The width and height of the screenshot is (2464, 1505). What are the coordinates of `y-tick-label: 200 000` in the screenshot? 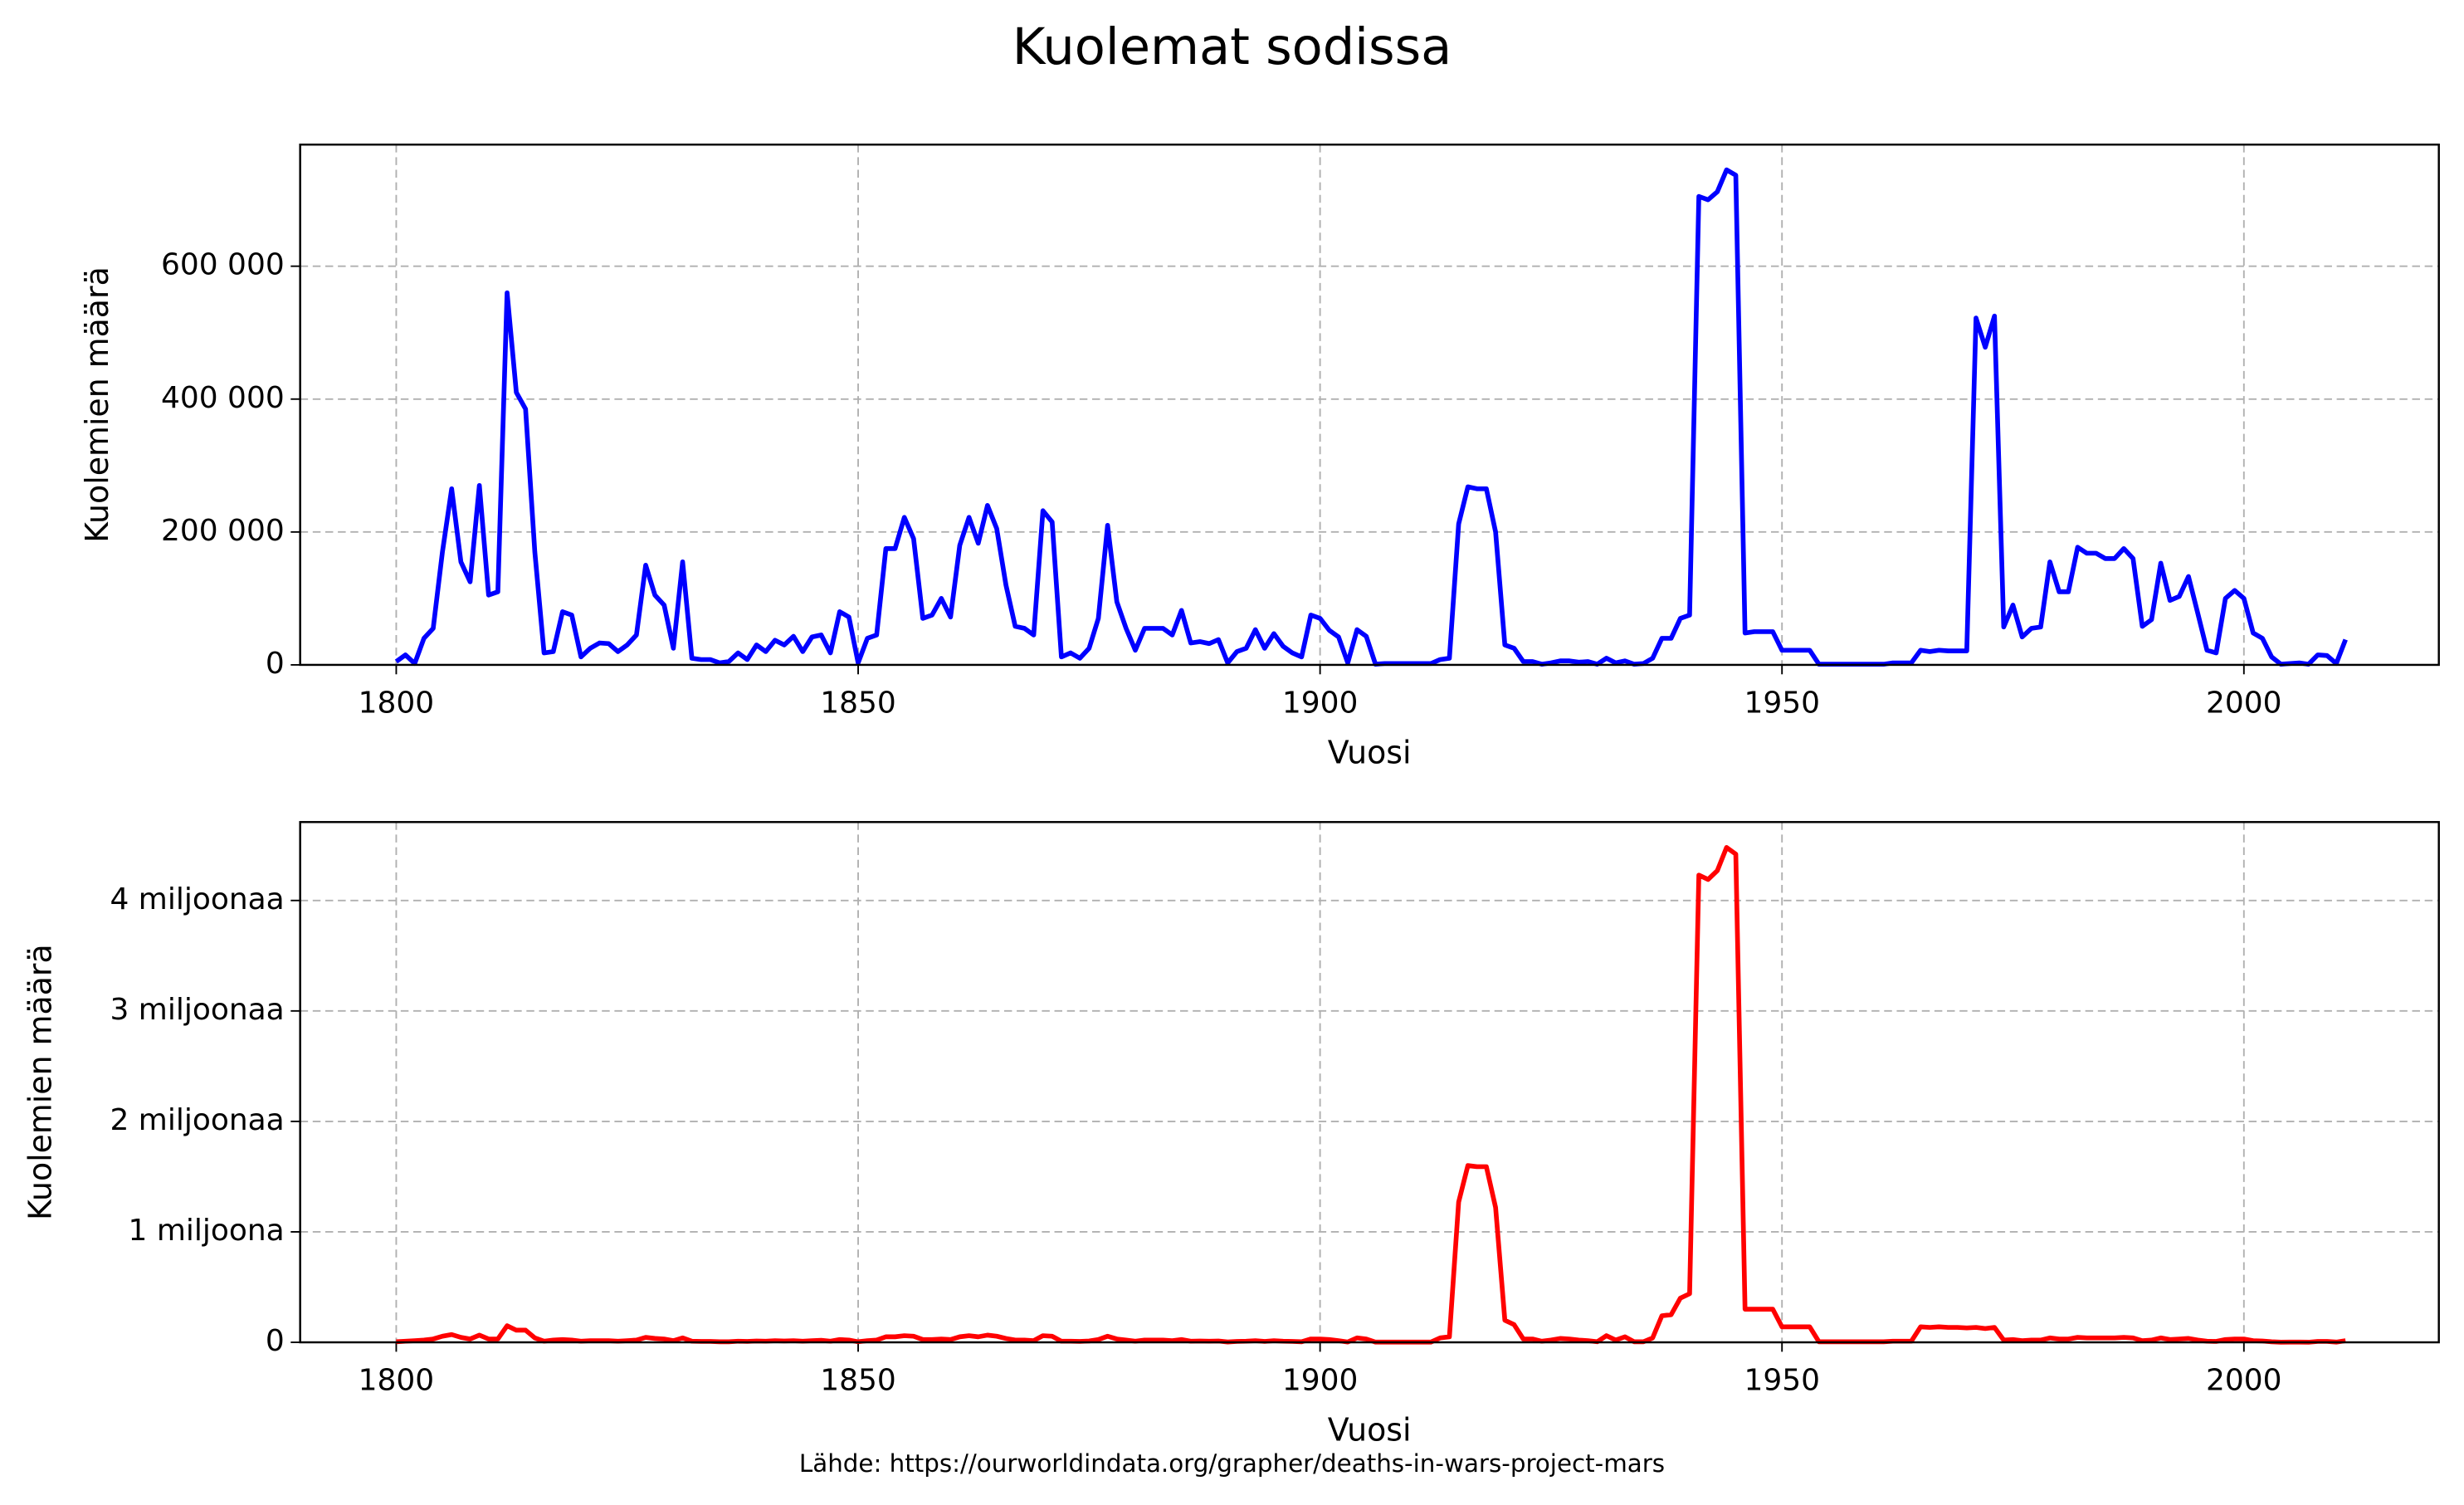 It's located at (223, 531).